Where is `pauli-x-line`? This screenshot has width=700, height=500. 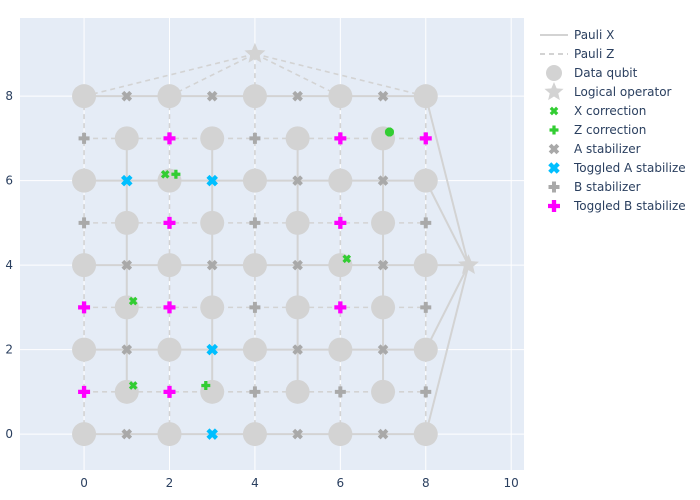
pauli-x-line is located at coordinates (447, 180).